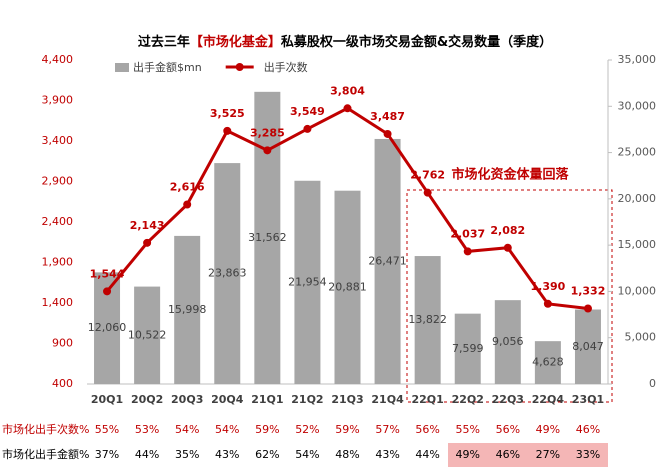  What do you see at coordinates (509, 296) in the screenshot?
I see `highlight-box` at bounding box center [509, 296].